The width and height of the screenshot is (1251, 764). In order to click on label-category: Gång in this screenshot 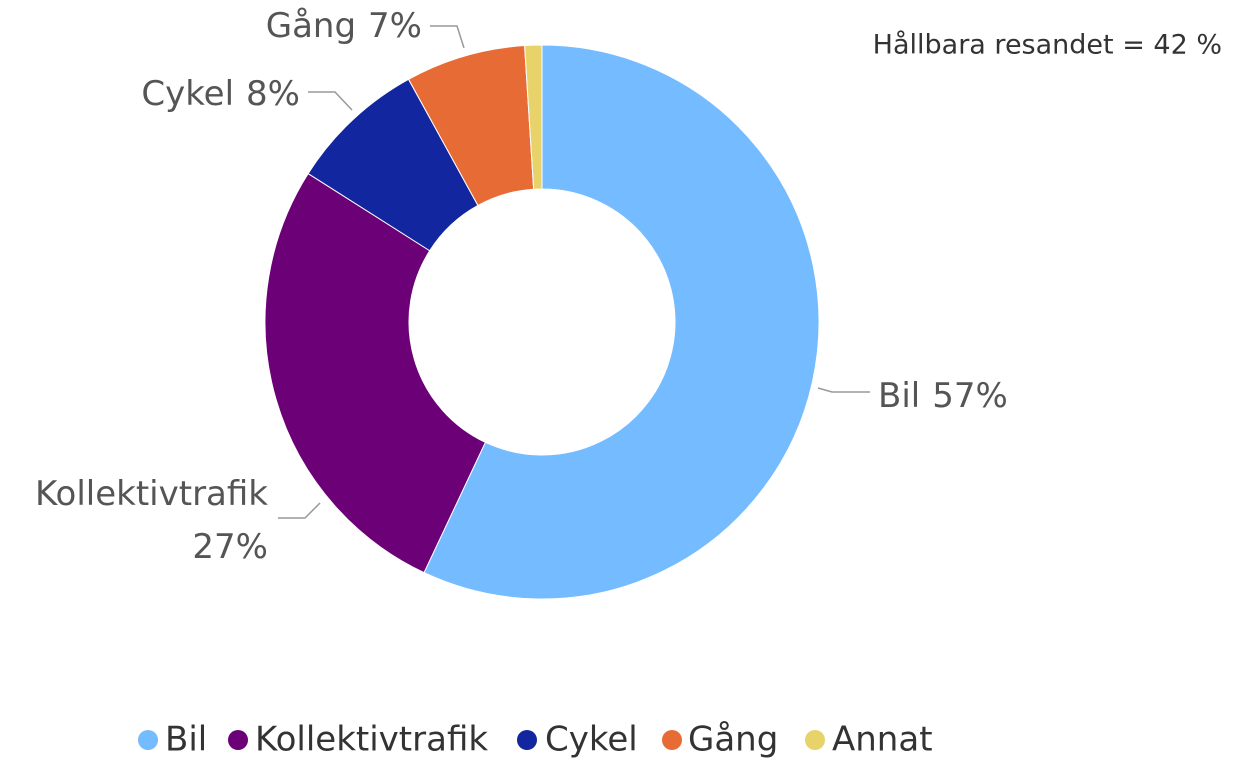, I will do `click(311, 26)`.